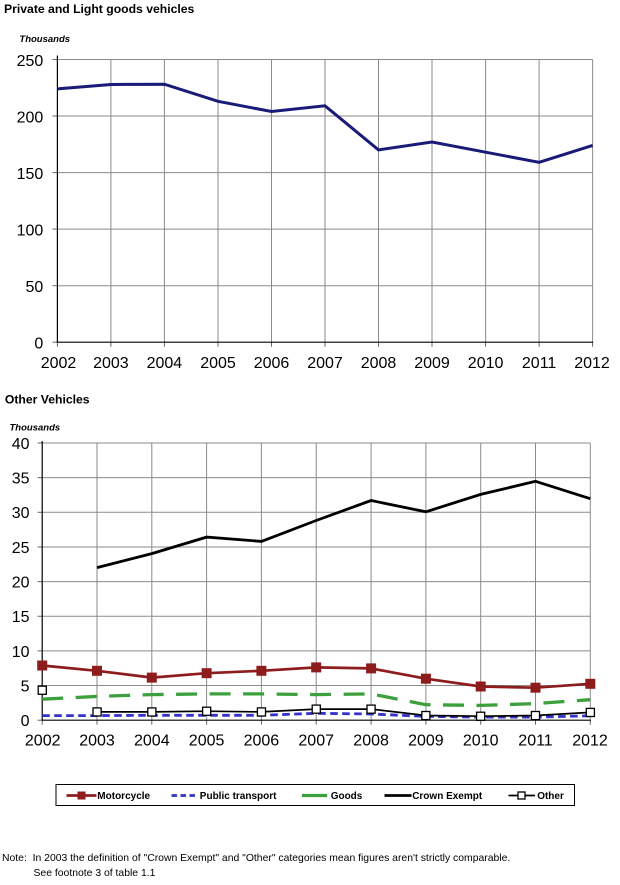 The width and height of the screenshot is (620, 885). Describe the element at coordinates (21, 513) in the screenshot. I see `svg-text: 30` at that location.